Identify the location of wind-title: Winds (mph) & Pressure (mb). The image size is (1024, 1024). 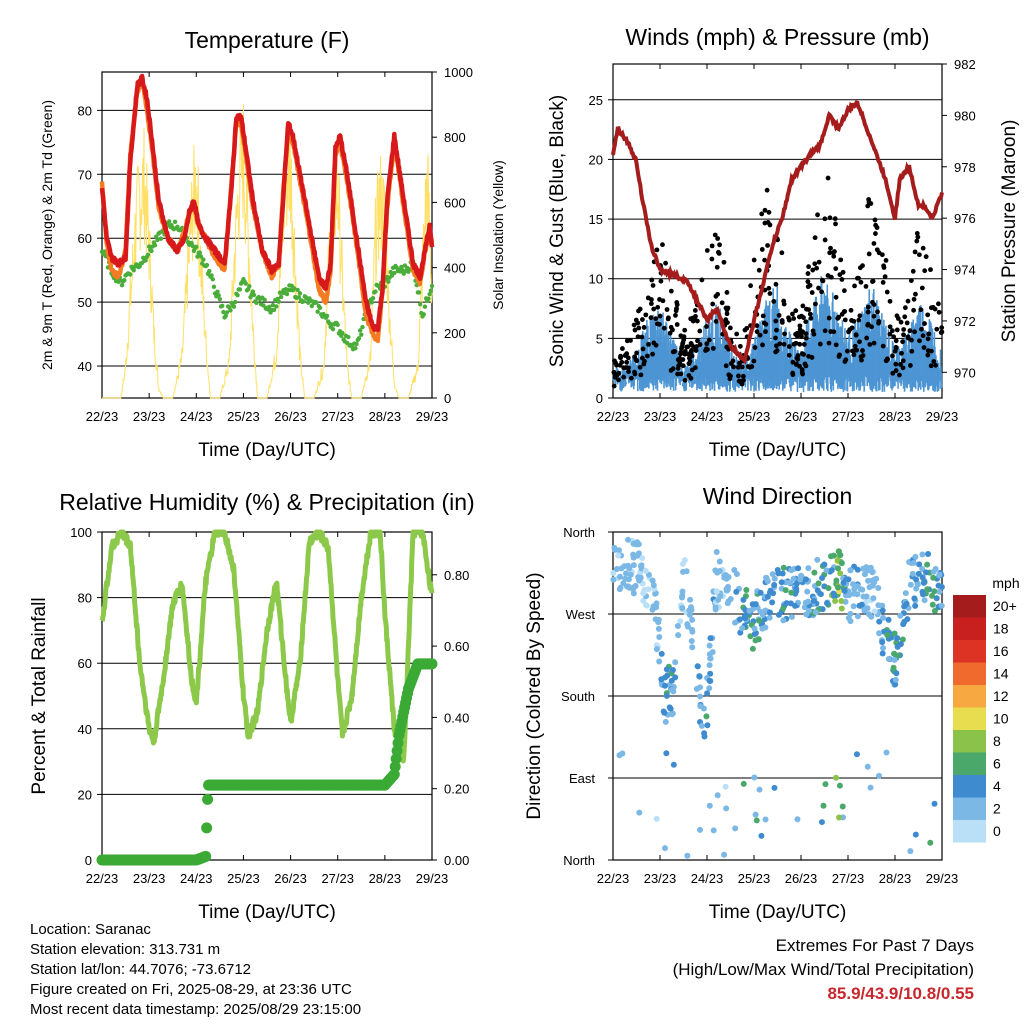
(777, 37).